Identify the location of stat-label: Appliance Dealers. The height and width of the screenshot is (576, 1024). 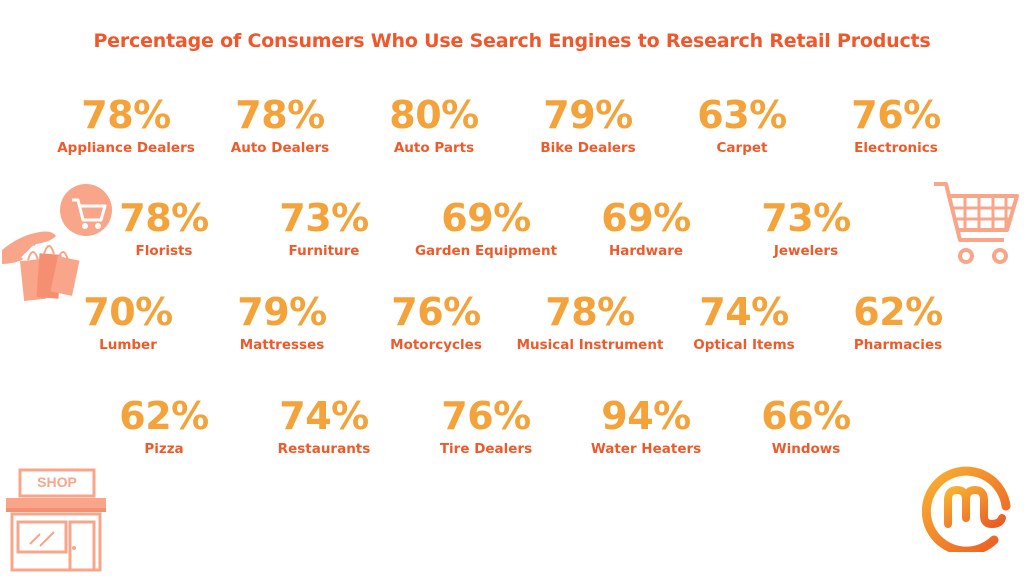
(126, 148).